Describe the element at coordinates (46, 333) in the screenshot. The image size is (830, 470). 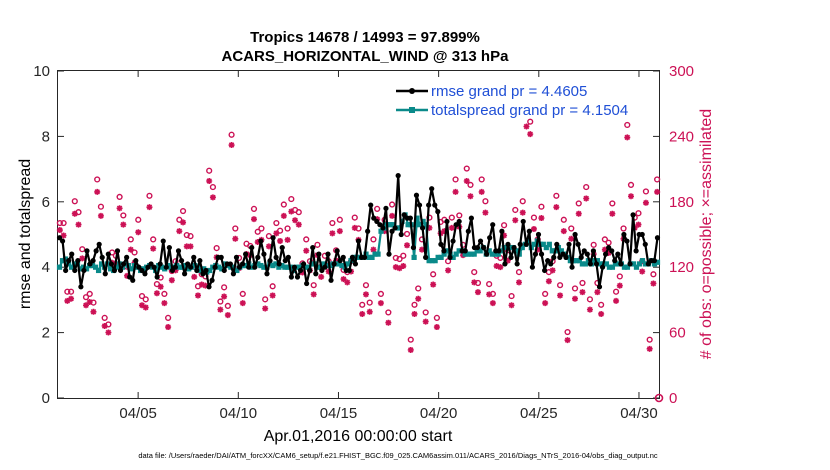
I see `left-tick-label: 2` at that location.